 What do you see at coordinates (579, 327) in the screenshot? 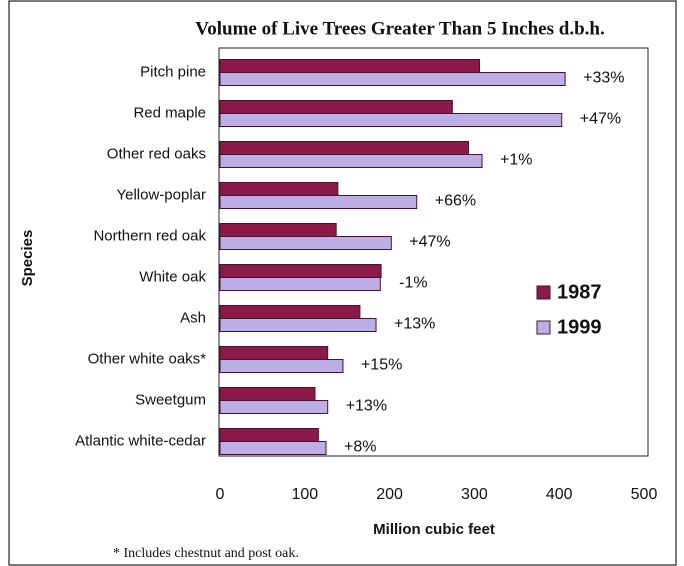
I see `legend-label: 1999` at bounding box center [579, 327].